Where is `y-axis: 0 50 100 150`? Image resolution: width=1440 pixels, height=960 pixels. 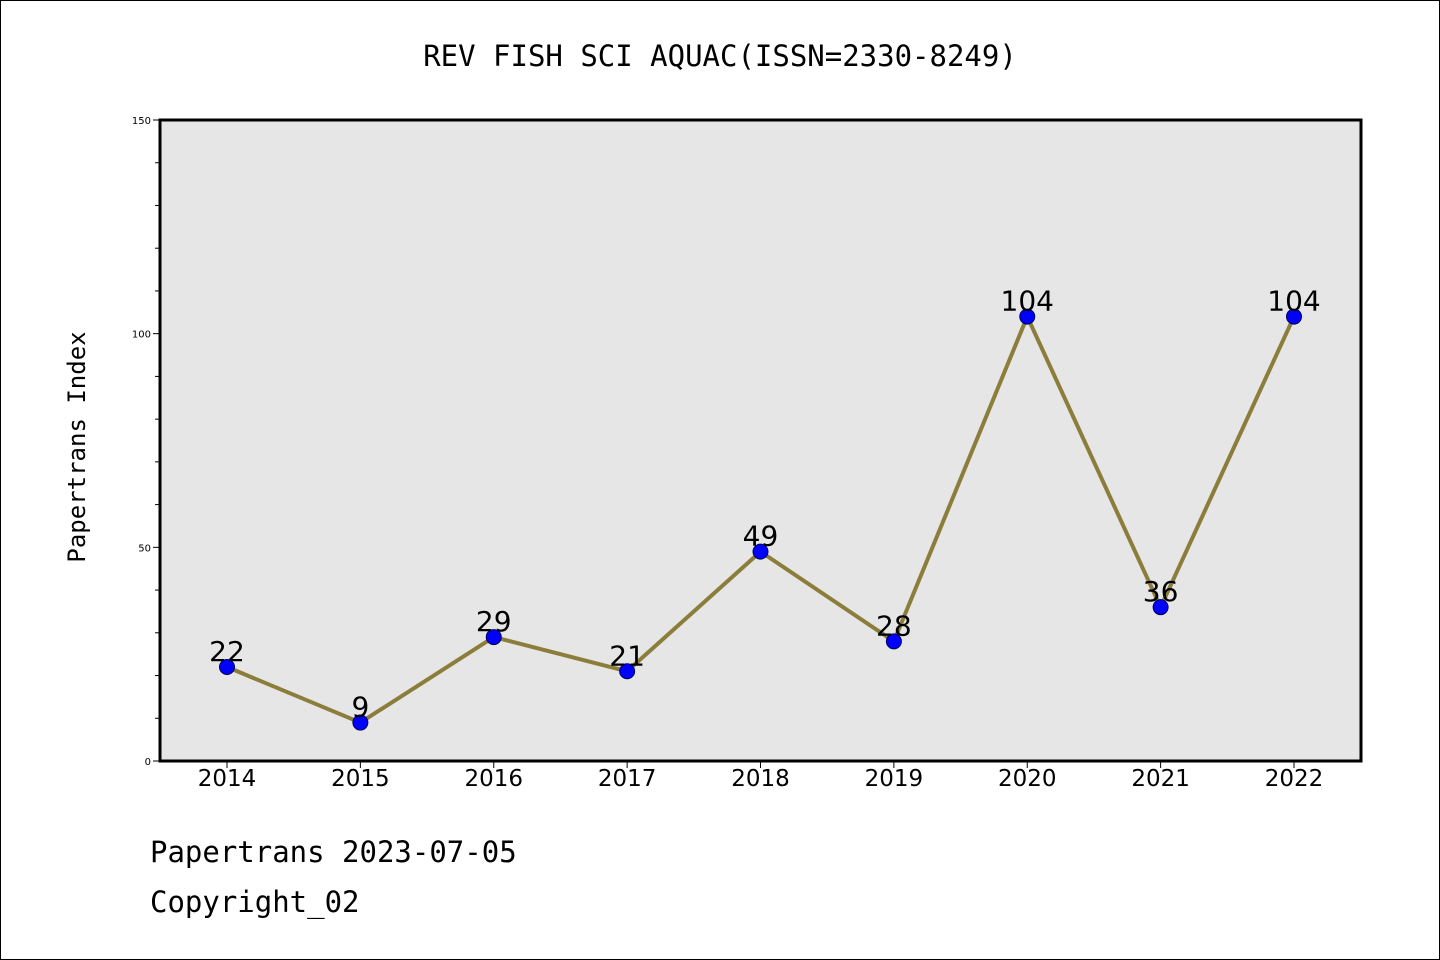
y-axis: 0 50 100 150 is located at coordinates (146, 442).